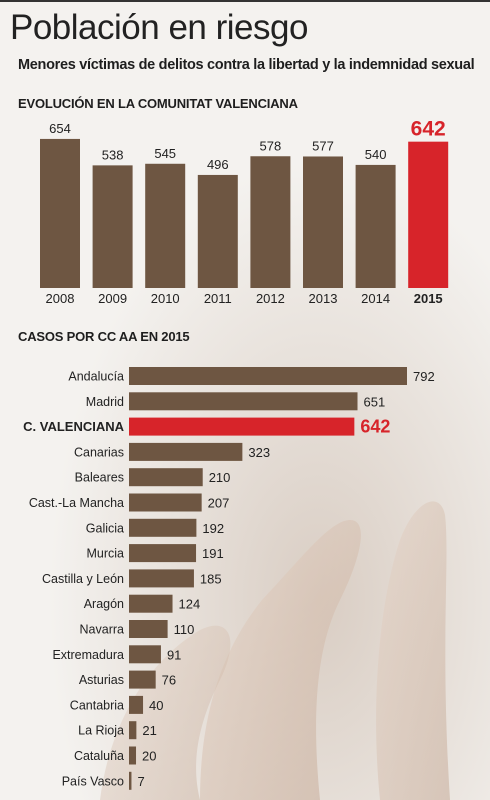  I want to click on section-title-evolucion: EVOLUCIÓN EN LA COMUNITAT VALENCIANA, so click(158, 103).